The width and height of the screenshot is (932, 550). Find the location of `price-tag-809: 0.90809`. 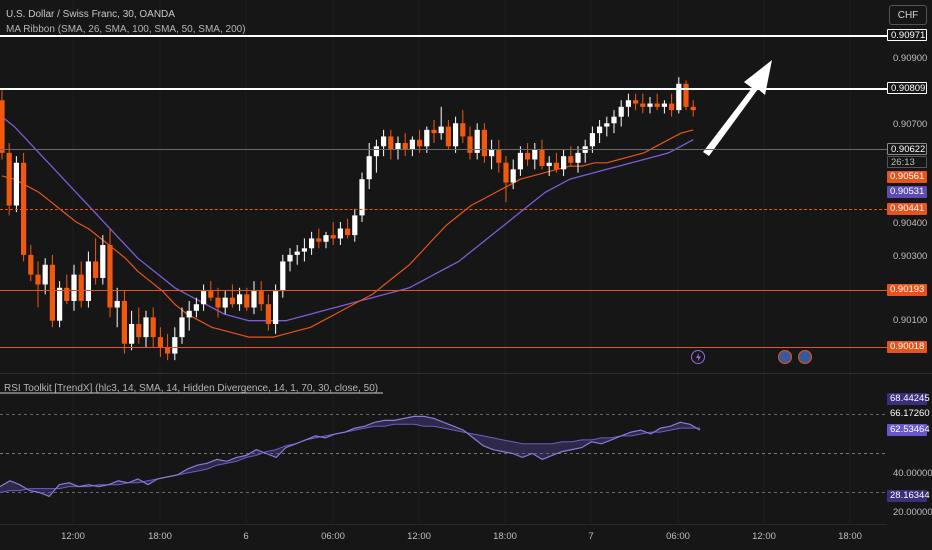

price-tag-809: 0.90809 is located at coordinates (907, 88).